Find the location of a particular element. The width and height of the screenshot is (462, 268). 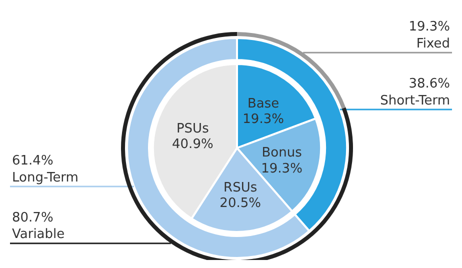

slice-label: Fixed is located at coordinates (433, 44).